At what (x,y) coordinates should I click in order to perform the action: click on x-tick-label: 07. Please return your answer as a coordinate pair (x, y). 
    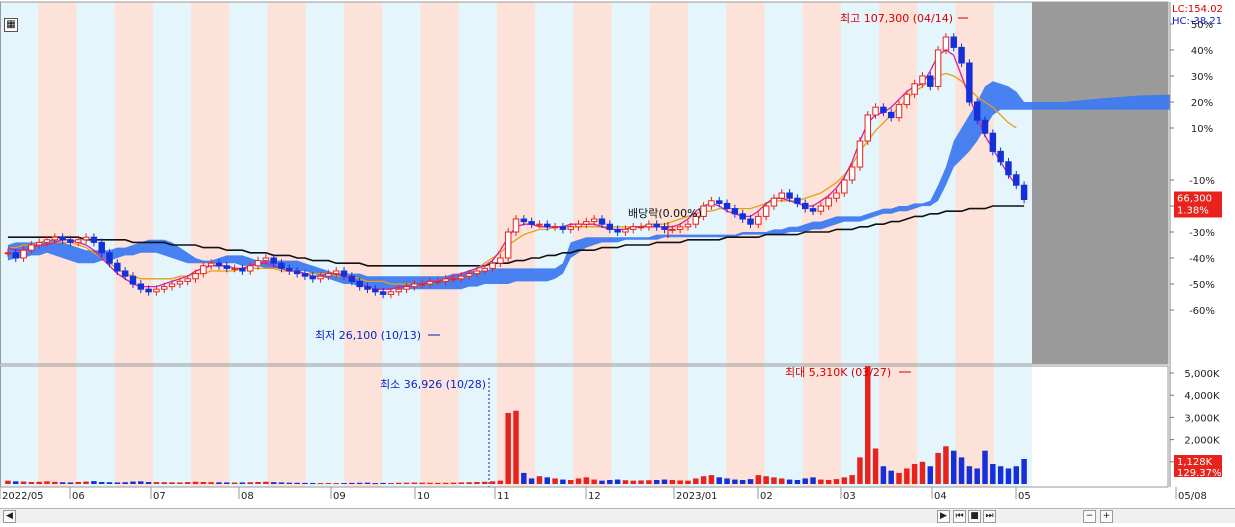
    Looking at the image, I should click on (159, 496).